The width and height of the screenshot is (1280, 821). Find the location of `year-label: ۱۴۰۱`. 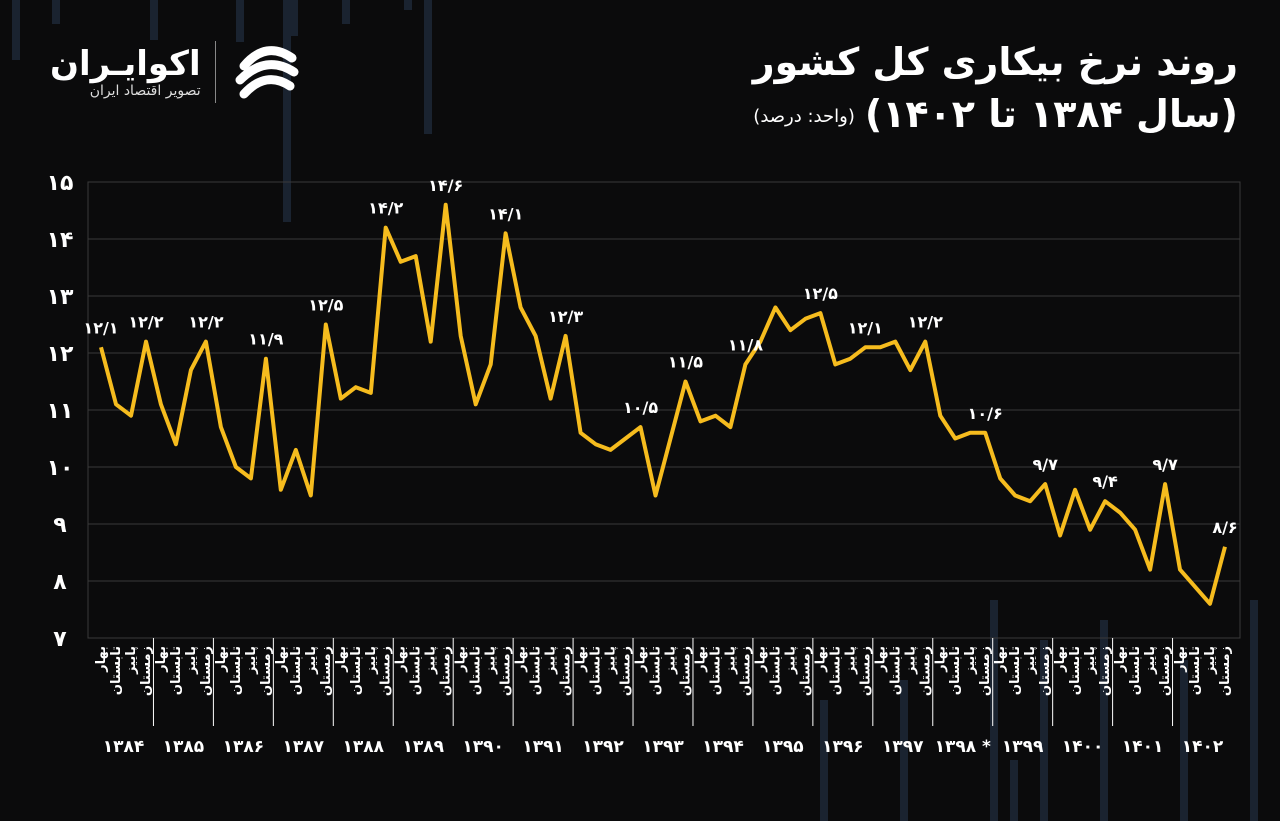

year-label: ۱۴۰۱ is located at coordinates (1143, 747).